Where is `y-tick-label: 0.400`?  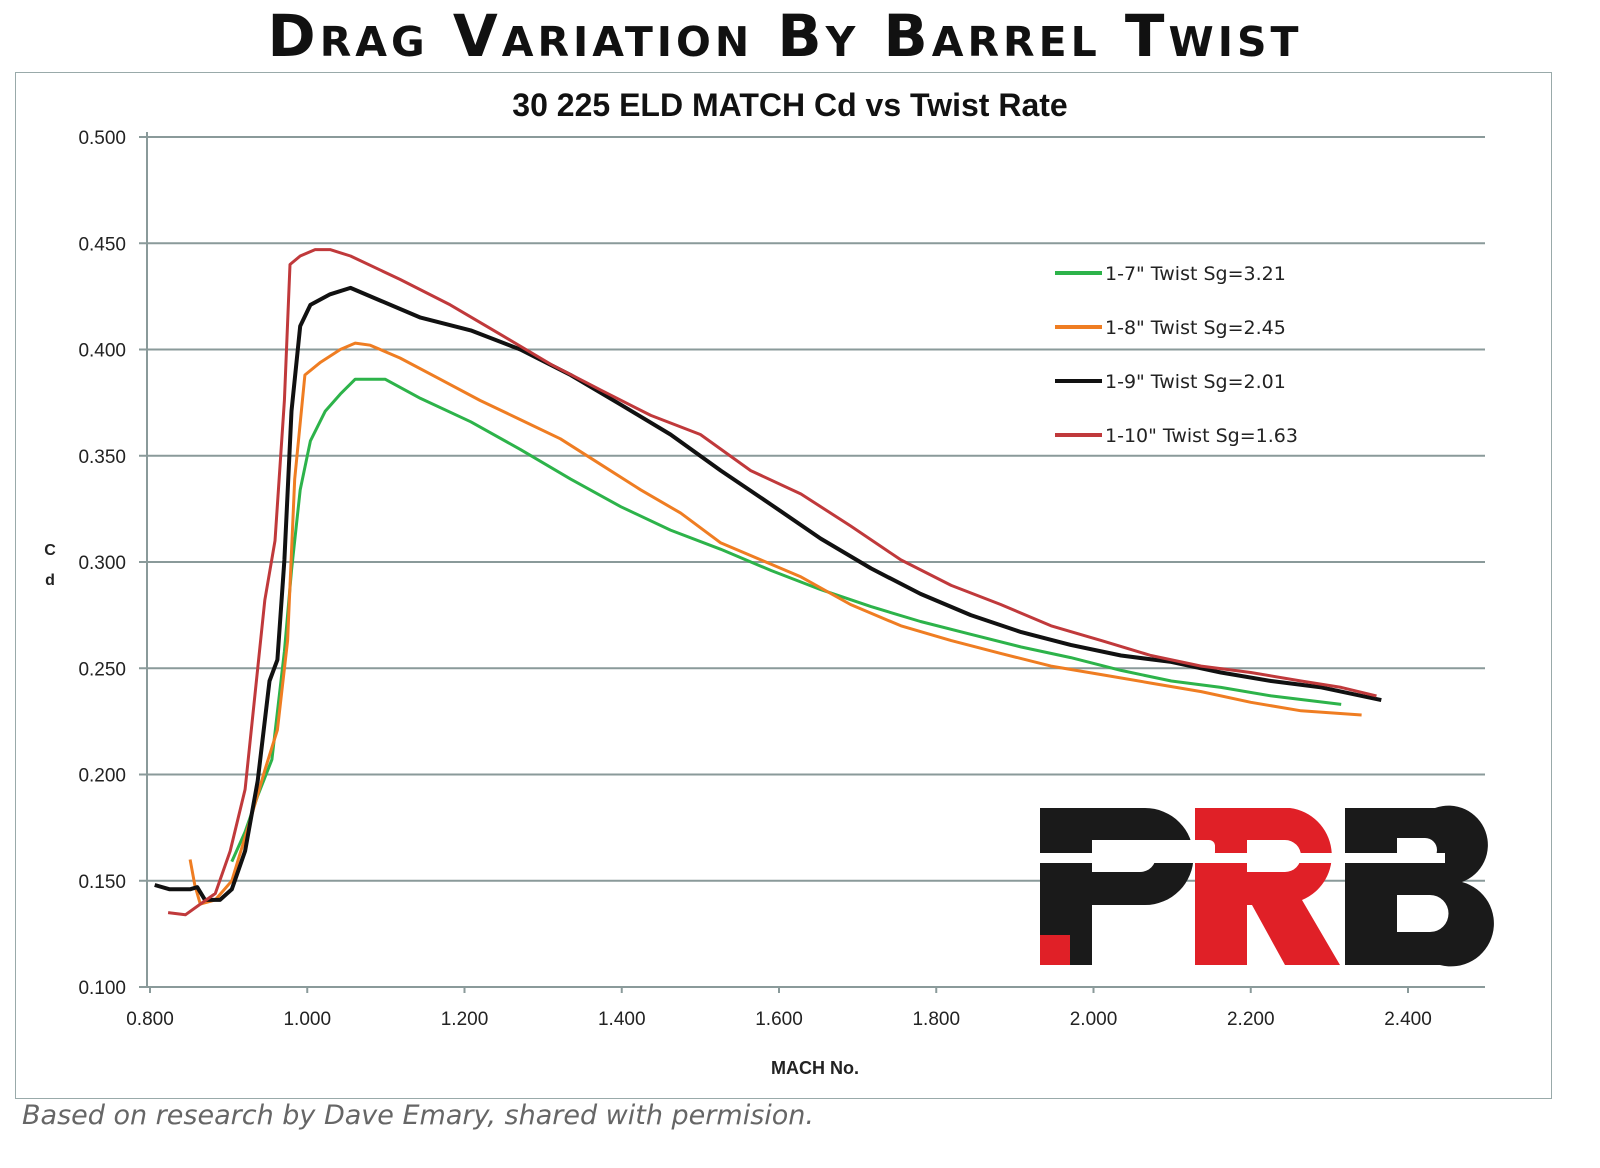
y-tick-label: 0.400 is located at coordinates (102, 351).